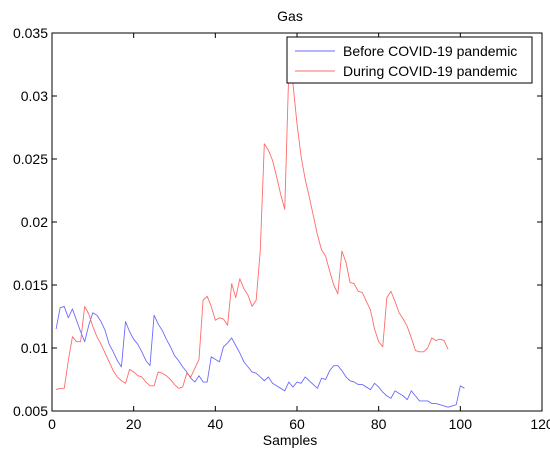 This screenshot has width=550, height=456. Describe the element at coordinates (461, 424) in the screenshot. I see `x-tick-label: 100` at that location.